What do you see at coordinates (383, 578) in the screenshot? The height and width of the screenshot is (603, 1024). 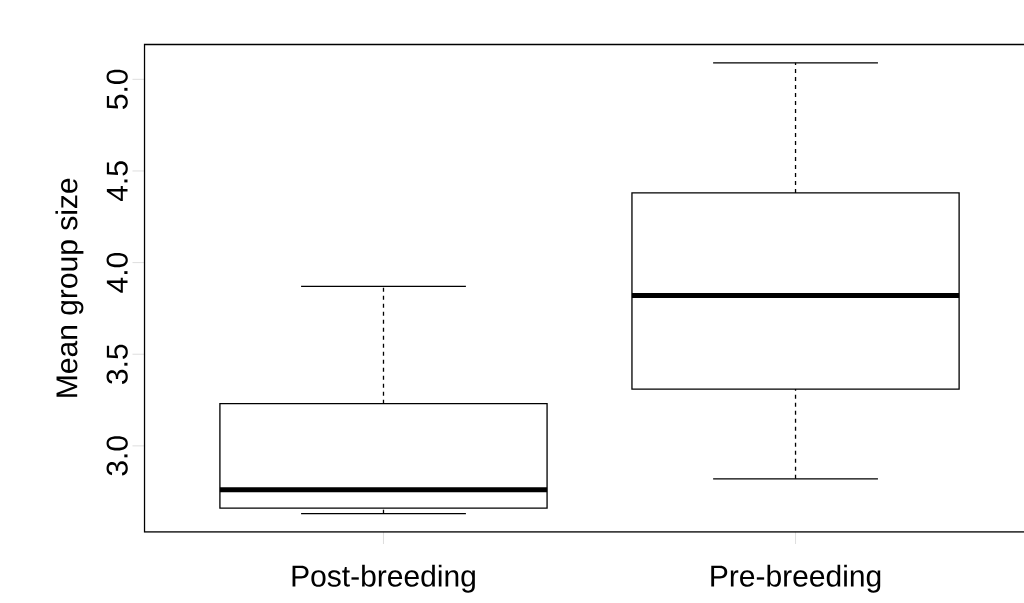 I see `x-tick-label: Post-breeding` at bounding box center [383, 578].